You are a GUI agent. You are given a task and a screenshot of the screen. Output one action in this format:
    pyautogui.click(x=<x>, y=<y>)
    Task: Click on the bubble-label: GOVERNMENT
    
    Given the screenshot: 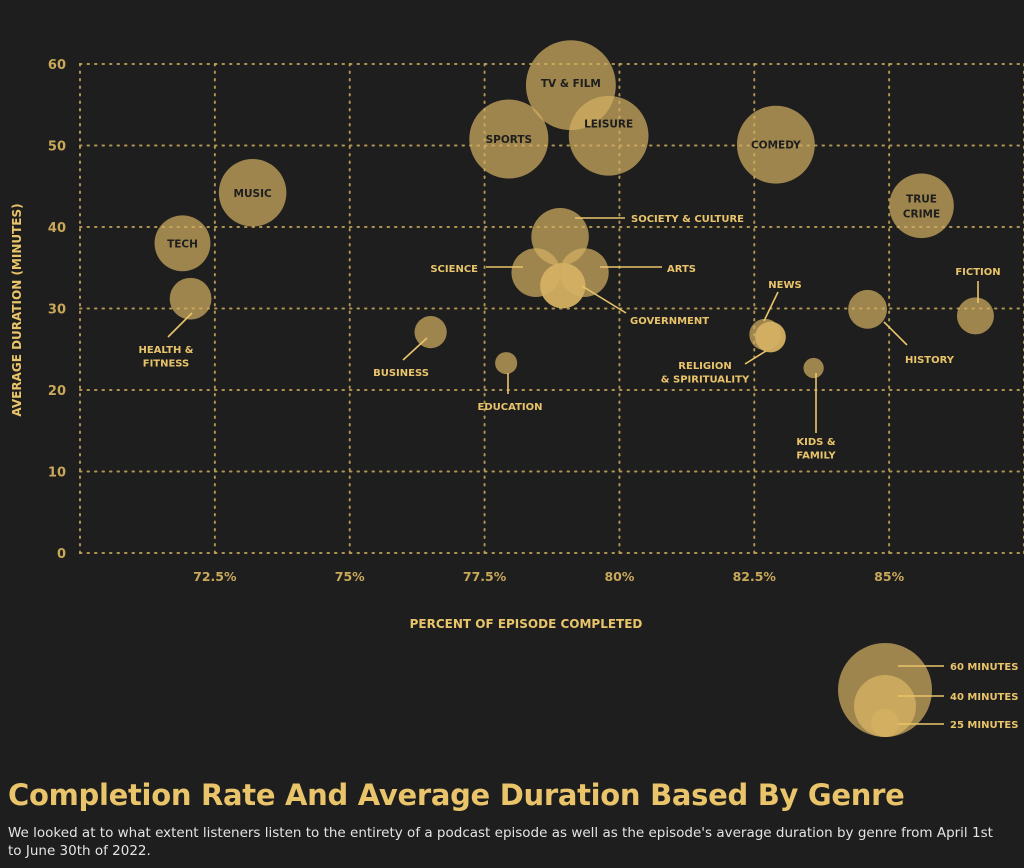 What is the action you would take?
    pyautogui.click(x=669, y=321)
    